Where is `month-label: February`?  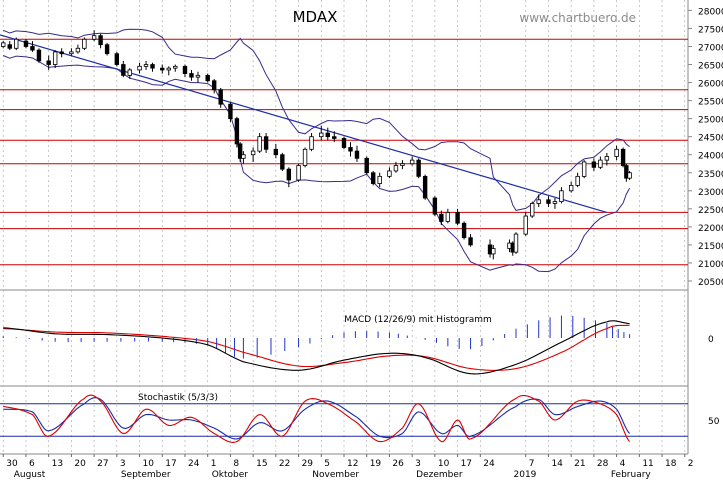
month-label: February is located at coordinates (631, 474).